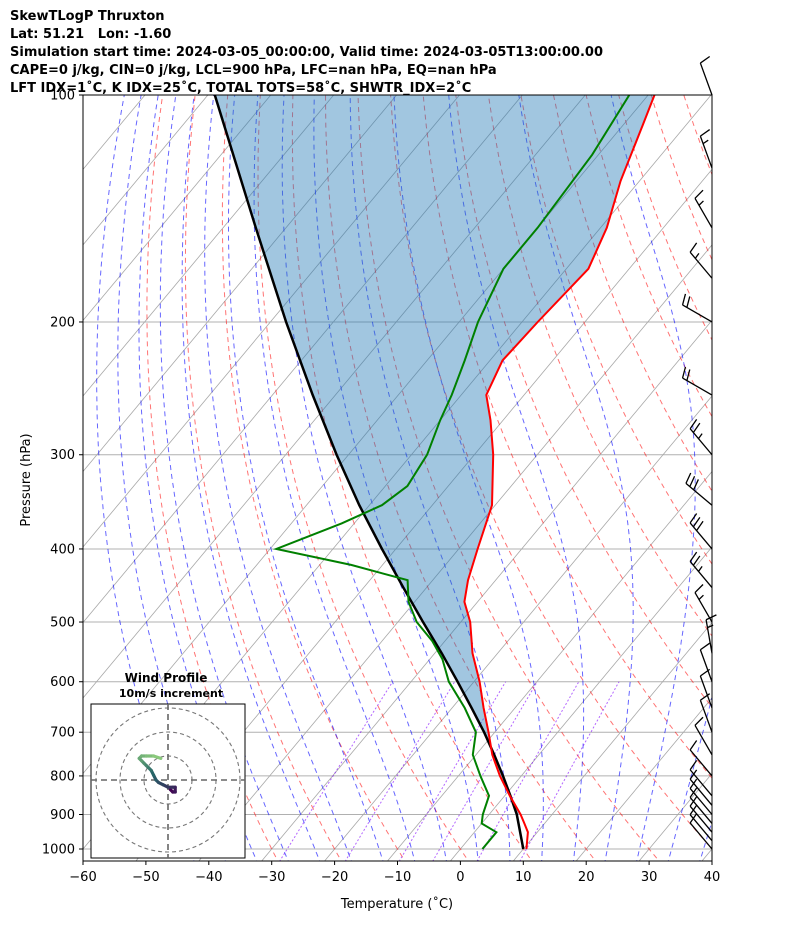  I want to click on y-tick-label: 300, so click(62, 455).